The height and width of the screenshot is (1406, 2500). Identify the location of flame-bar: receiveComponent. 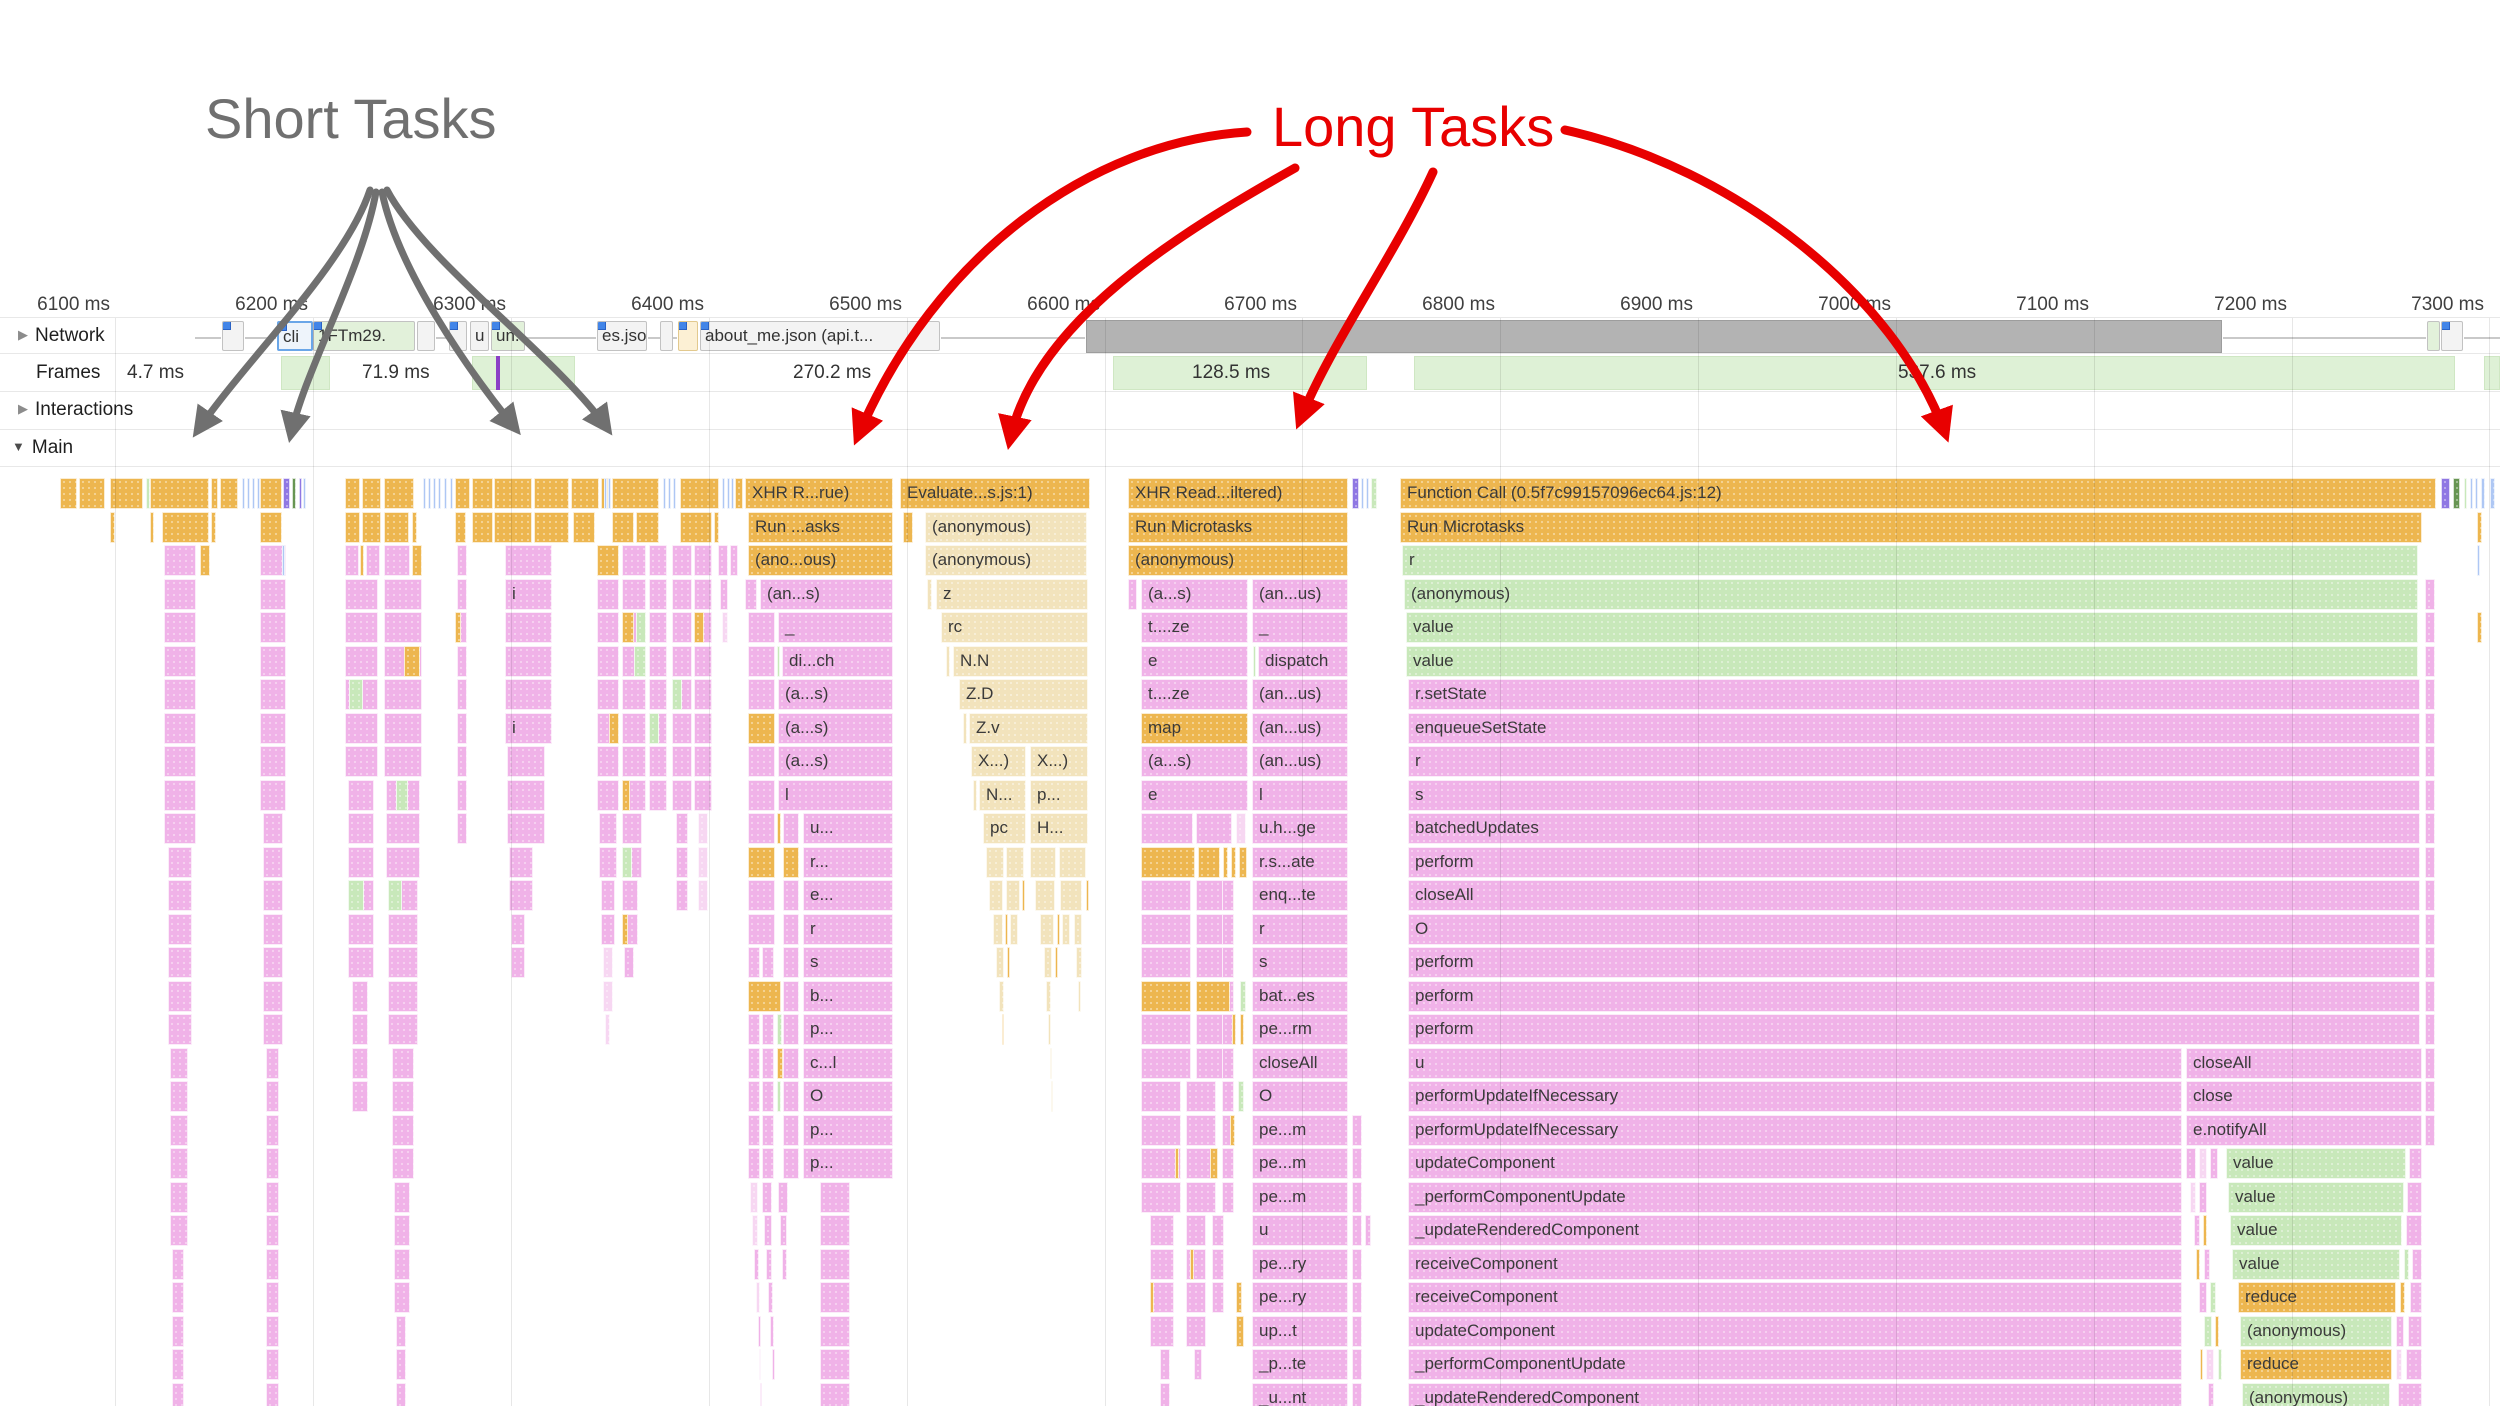
(1795, 1297).